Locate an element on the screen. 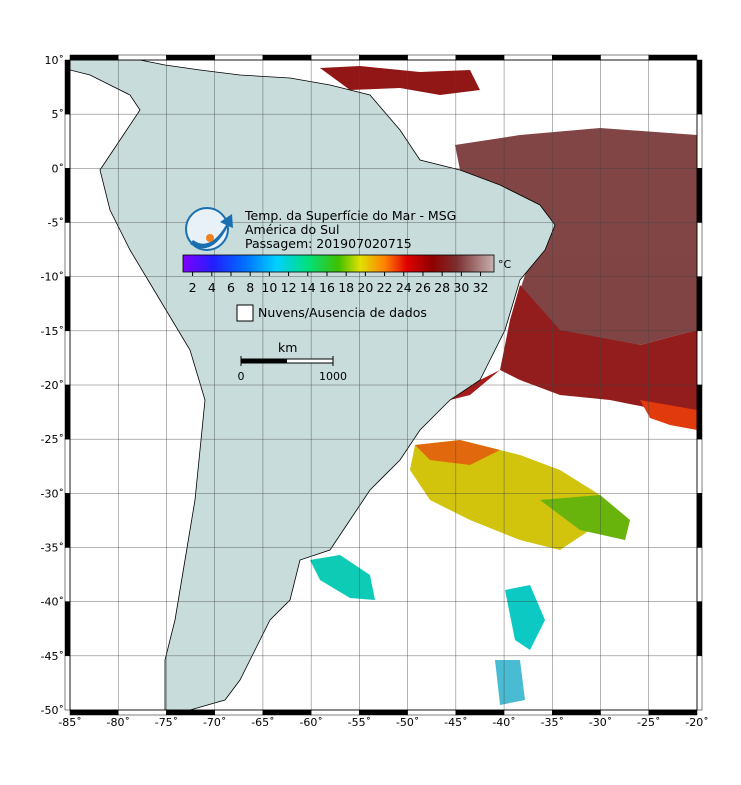 This screenshot has width=741, height=785. lat-tick-label: -30˚ is located at coordinates (52, 493).